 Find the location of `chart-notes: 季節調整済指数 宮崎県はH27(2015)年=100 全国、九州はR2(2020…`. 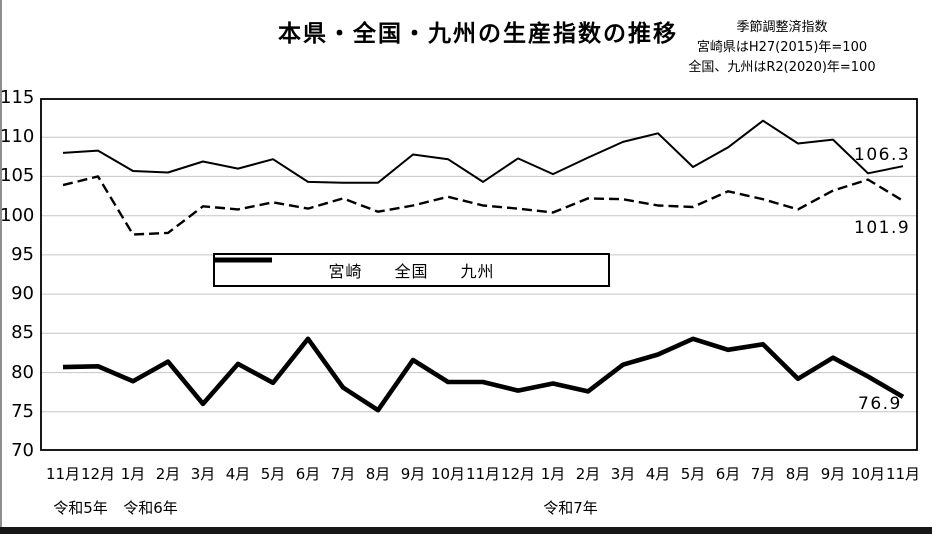

chart-notes: 季節調整済指数 宮崎県はH27(2015)年=100 全国、九州はR2(2020… is located at coordinates (782, 48).